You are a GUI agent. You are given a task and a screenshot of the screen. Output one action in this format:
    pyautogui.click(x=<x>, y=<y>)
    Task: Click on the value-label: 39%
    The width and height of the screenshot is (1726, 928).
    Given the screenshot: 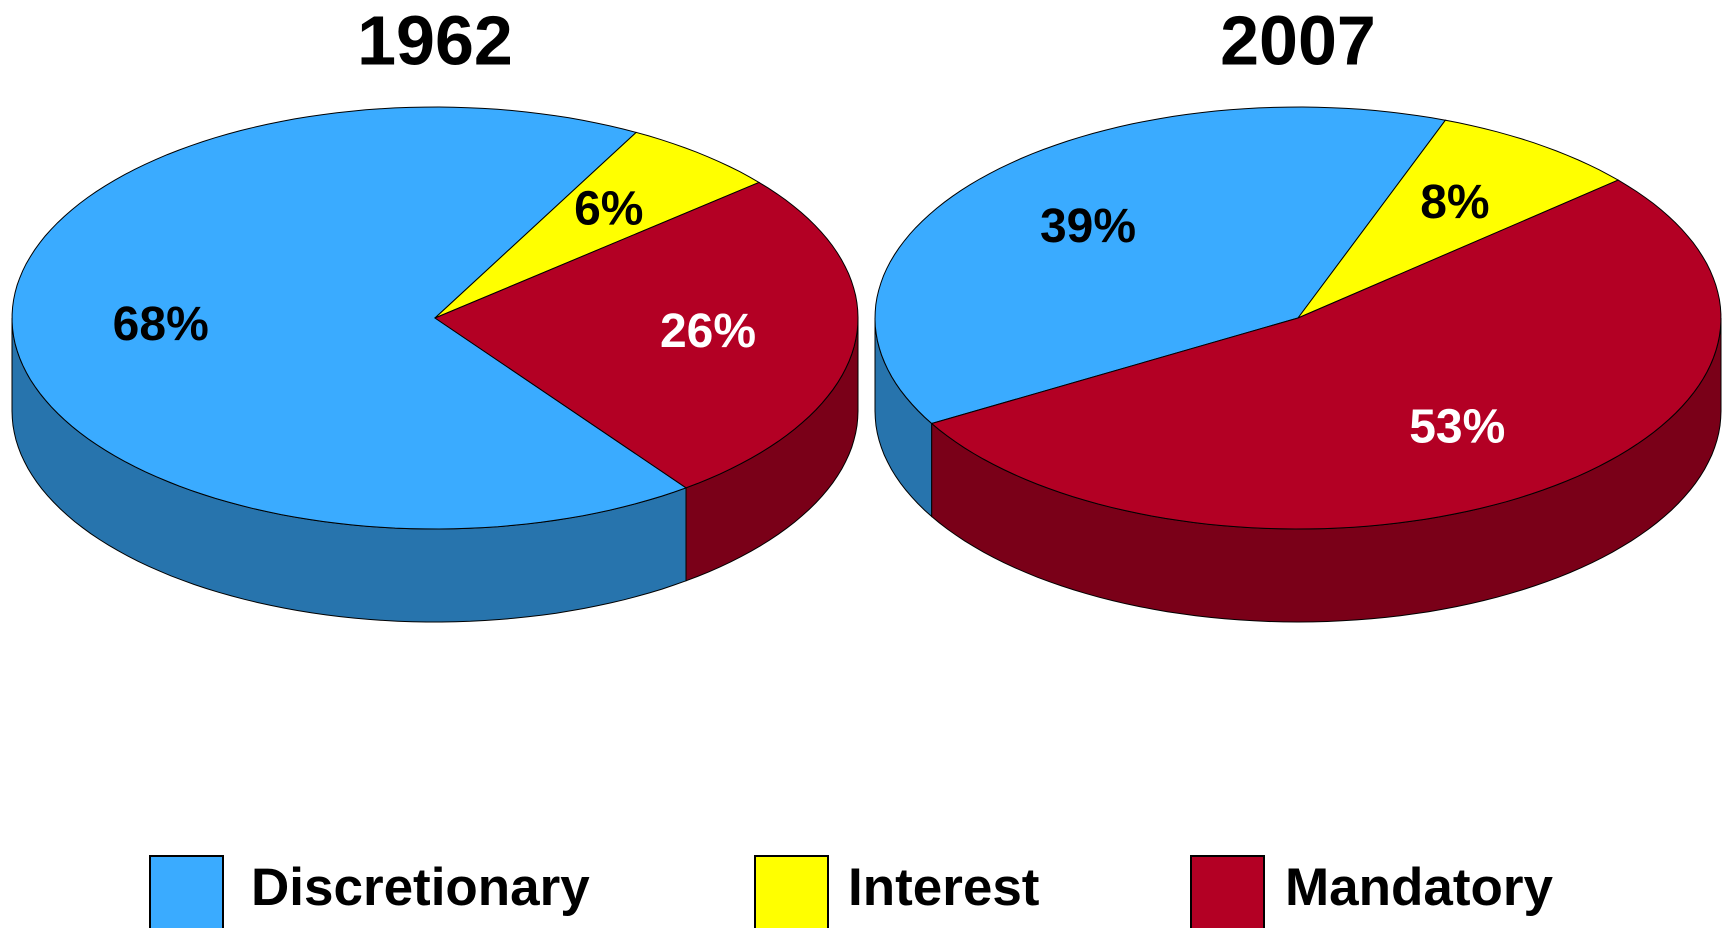 What is the action you would take?
    pyautogui.click(x=1088, y=226)
    